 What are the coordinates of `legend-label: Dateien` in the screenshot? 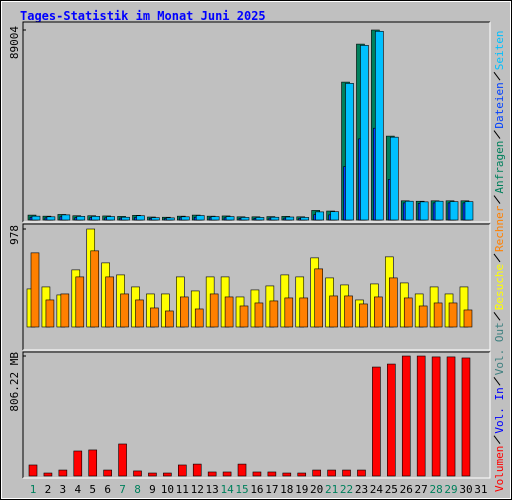 It's located at (499, 105).